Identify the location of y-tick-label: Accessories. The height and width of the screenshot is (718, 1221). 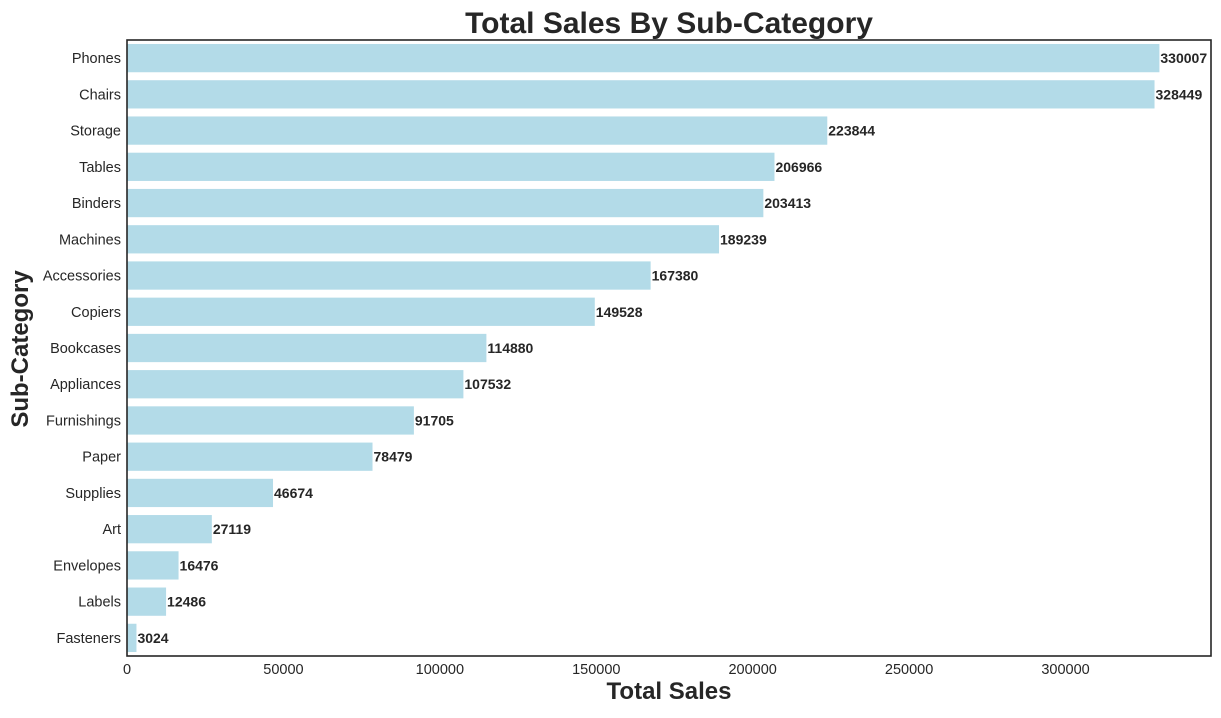
(82, 277).